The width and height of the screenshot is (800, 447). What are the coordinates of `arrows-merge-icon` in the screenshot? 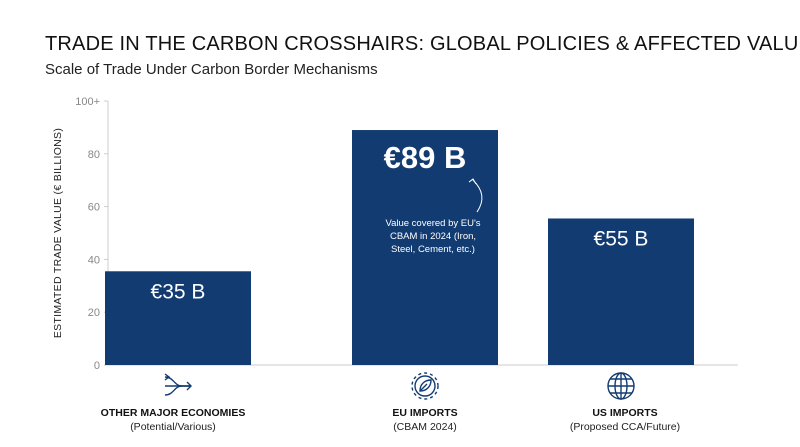 It's located at (178, 386).